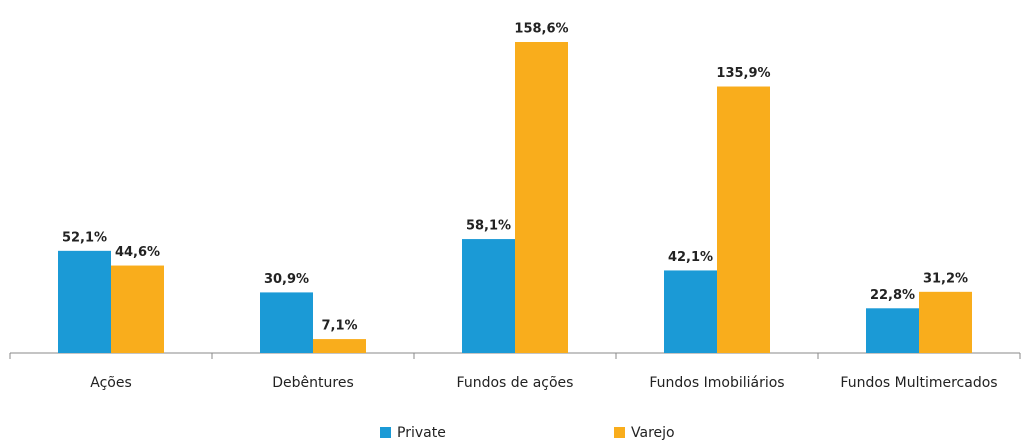 This screenshot has height=441, width=1026. What do you see at coordinates (743, 73) in the screenshot?
I see `value-label: 135,9%` at bounding box center [743, 73].